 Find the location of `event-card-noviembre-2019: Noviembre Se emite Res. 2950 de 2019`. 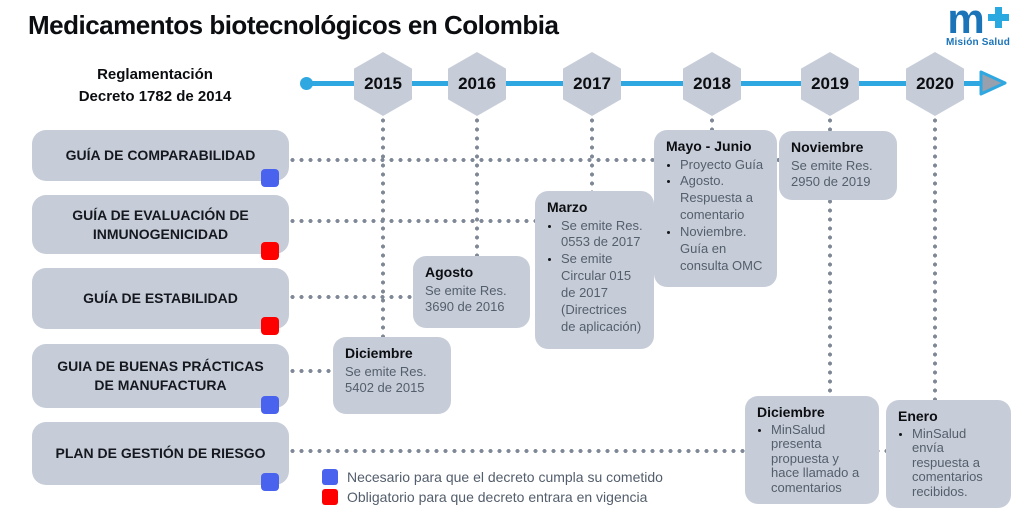

event-card-noviembre-2019: Noviembre Se emite Res. 2950 de 2019 is located at coordinates (838, 166).